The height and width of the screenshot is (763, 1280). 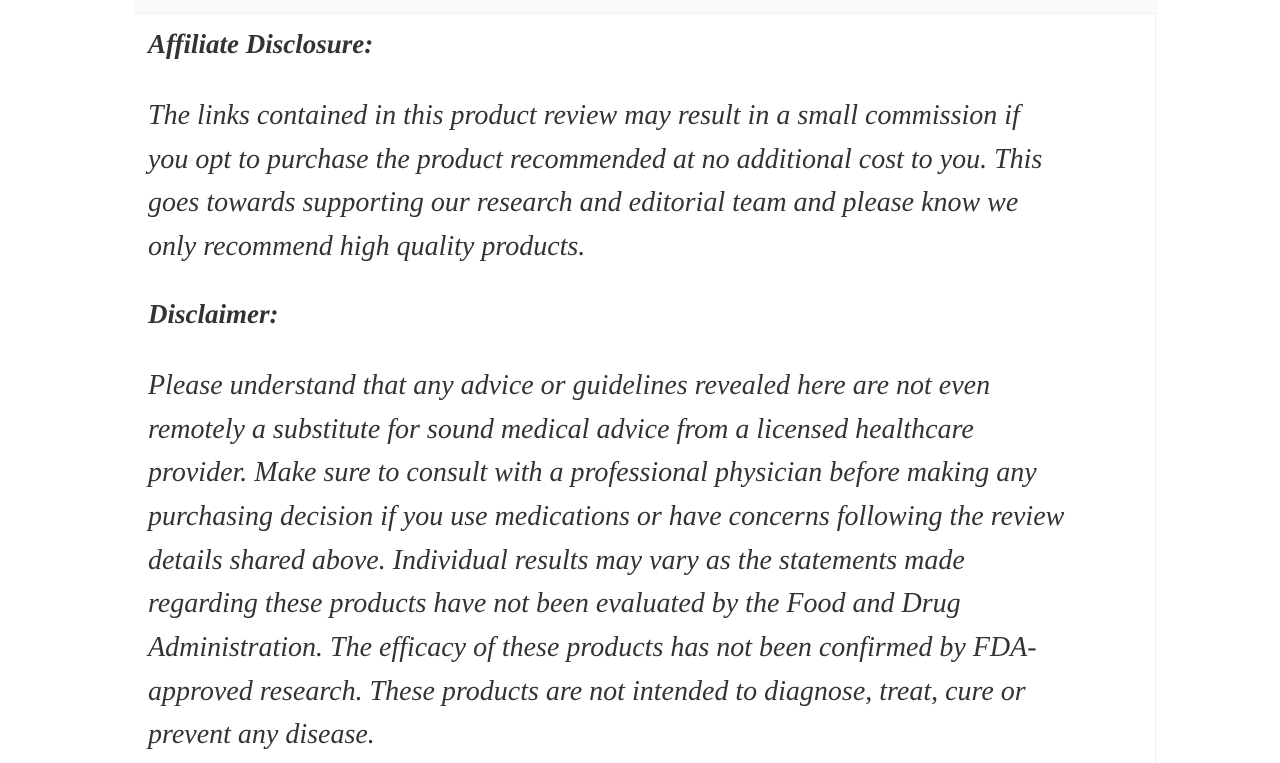 I want to click on disclaimer-heading: Disclaimer:, so click(x=213, y=313).